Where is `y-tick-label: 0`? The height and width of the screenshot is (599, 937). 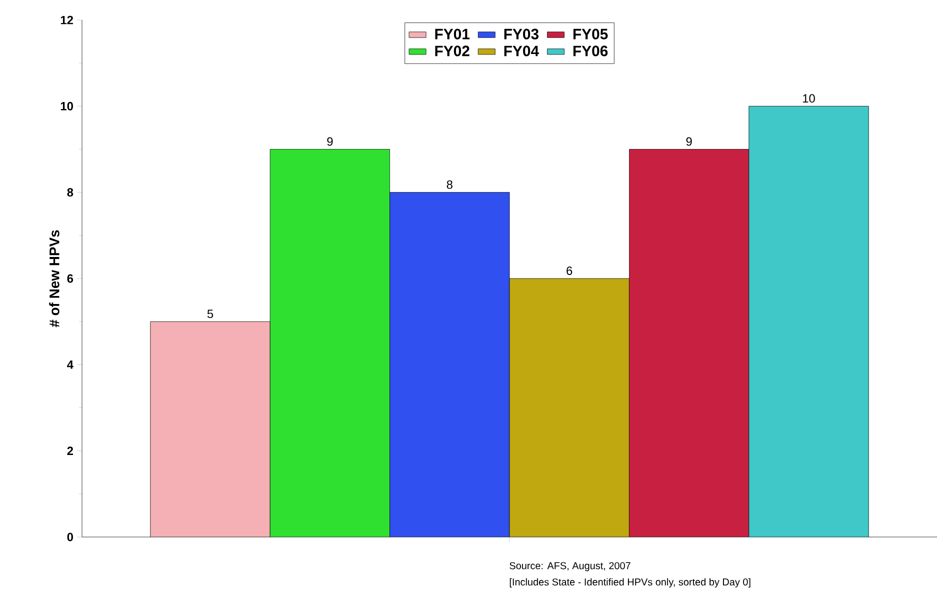
y-tick-label: 0 is located at coordinates (70, 537).